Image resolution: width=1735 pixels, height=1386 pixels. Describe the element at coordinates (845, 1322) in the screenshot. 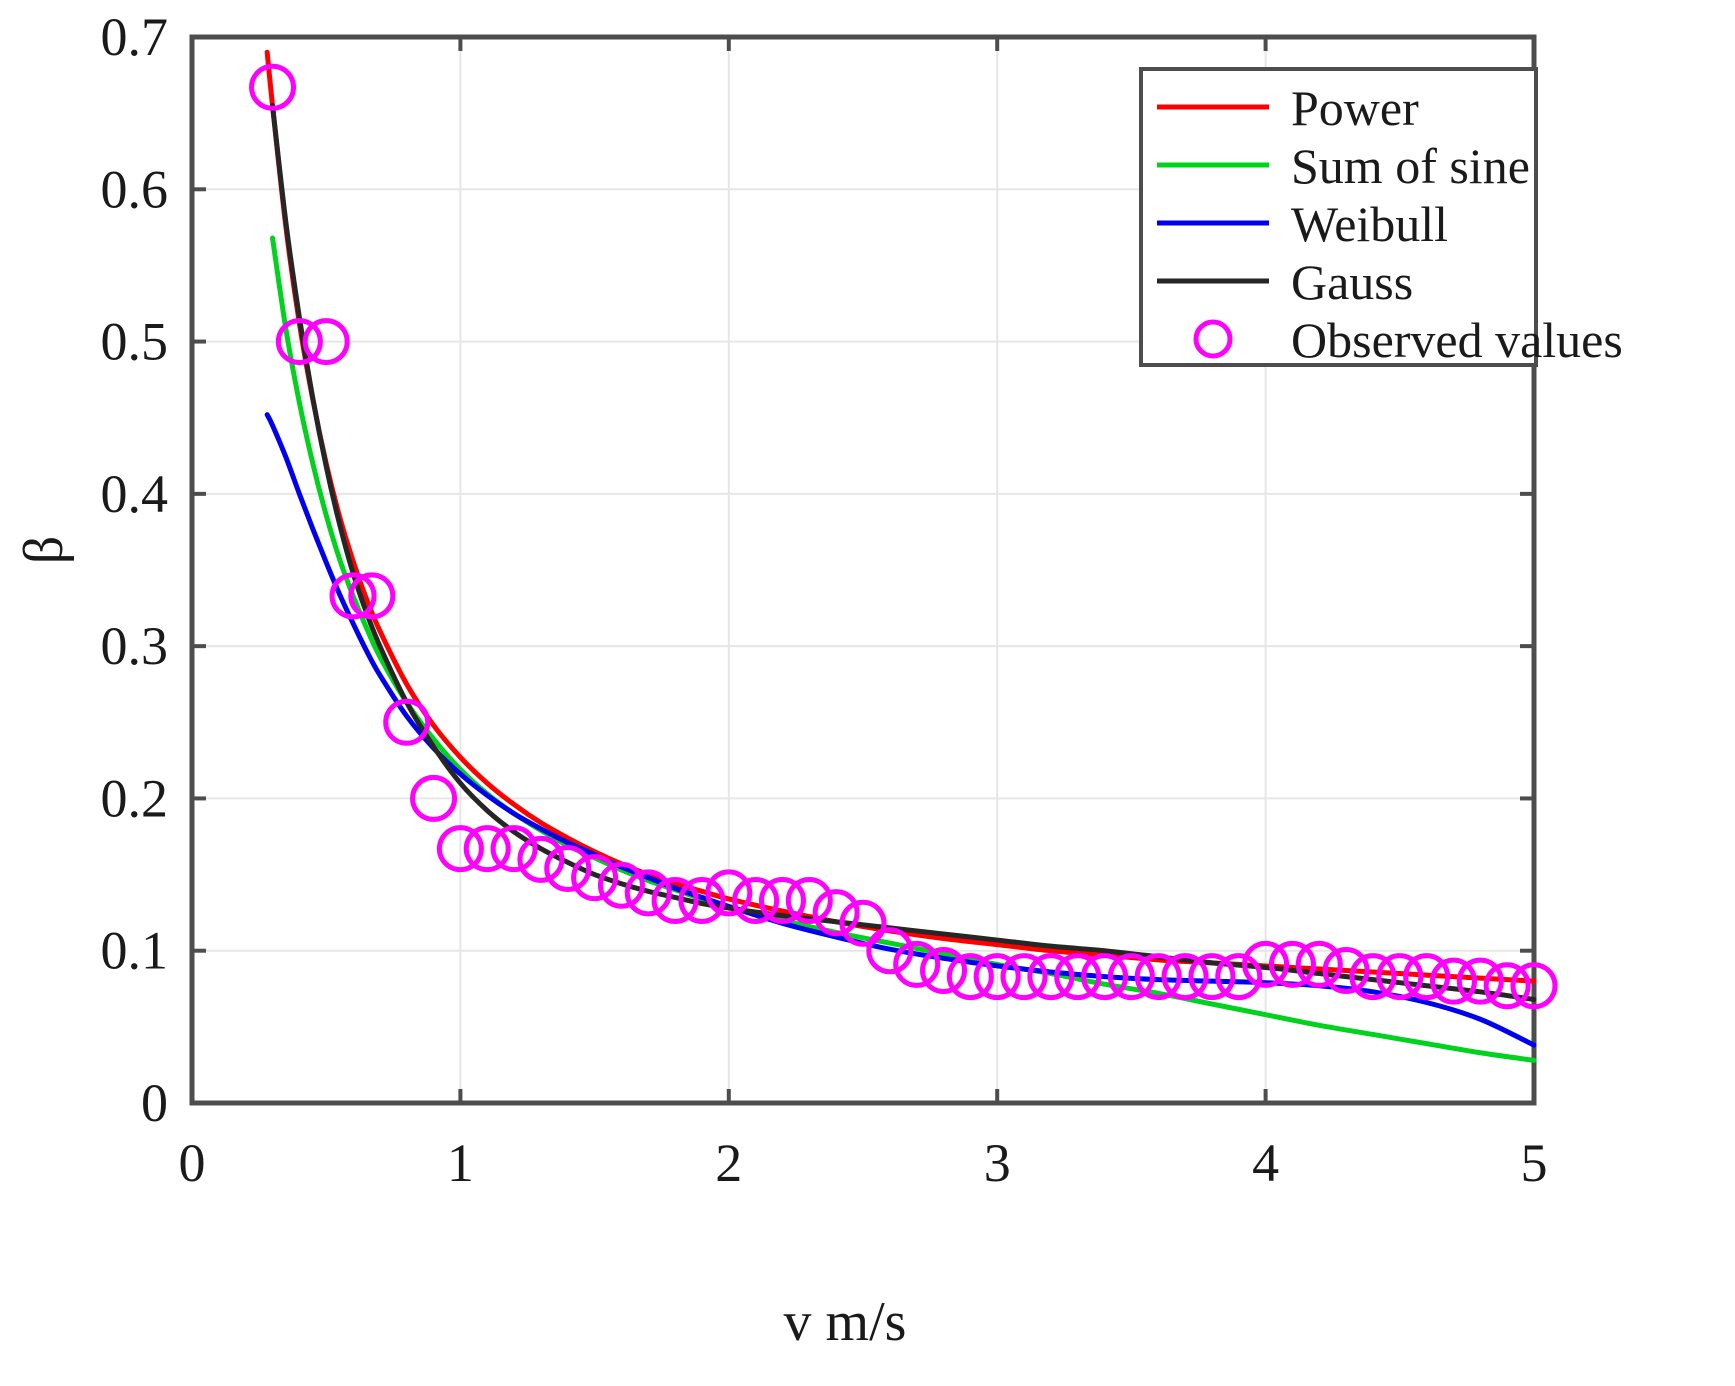

I see `x-axis-title: v m/s` at that location.